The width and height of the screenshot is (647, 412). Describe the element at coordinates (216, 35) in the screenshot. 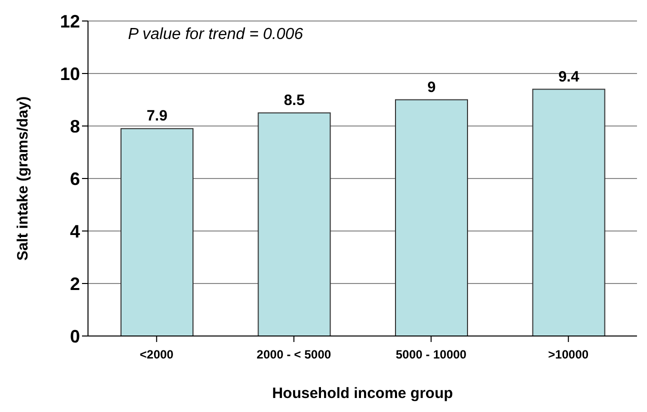

I see `annotation: P value for trend = 0.006` at that location.